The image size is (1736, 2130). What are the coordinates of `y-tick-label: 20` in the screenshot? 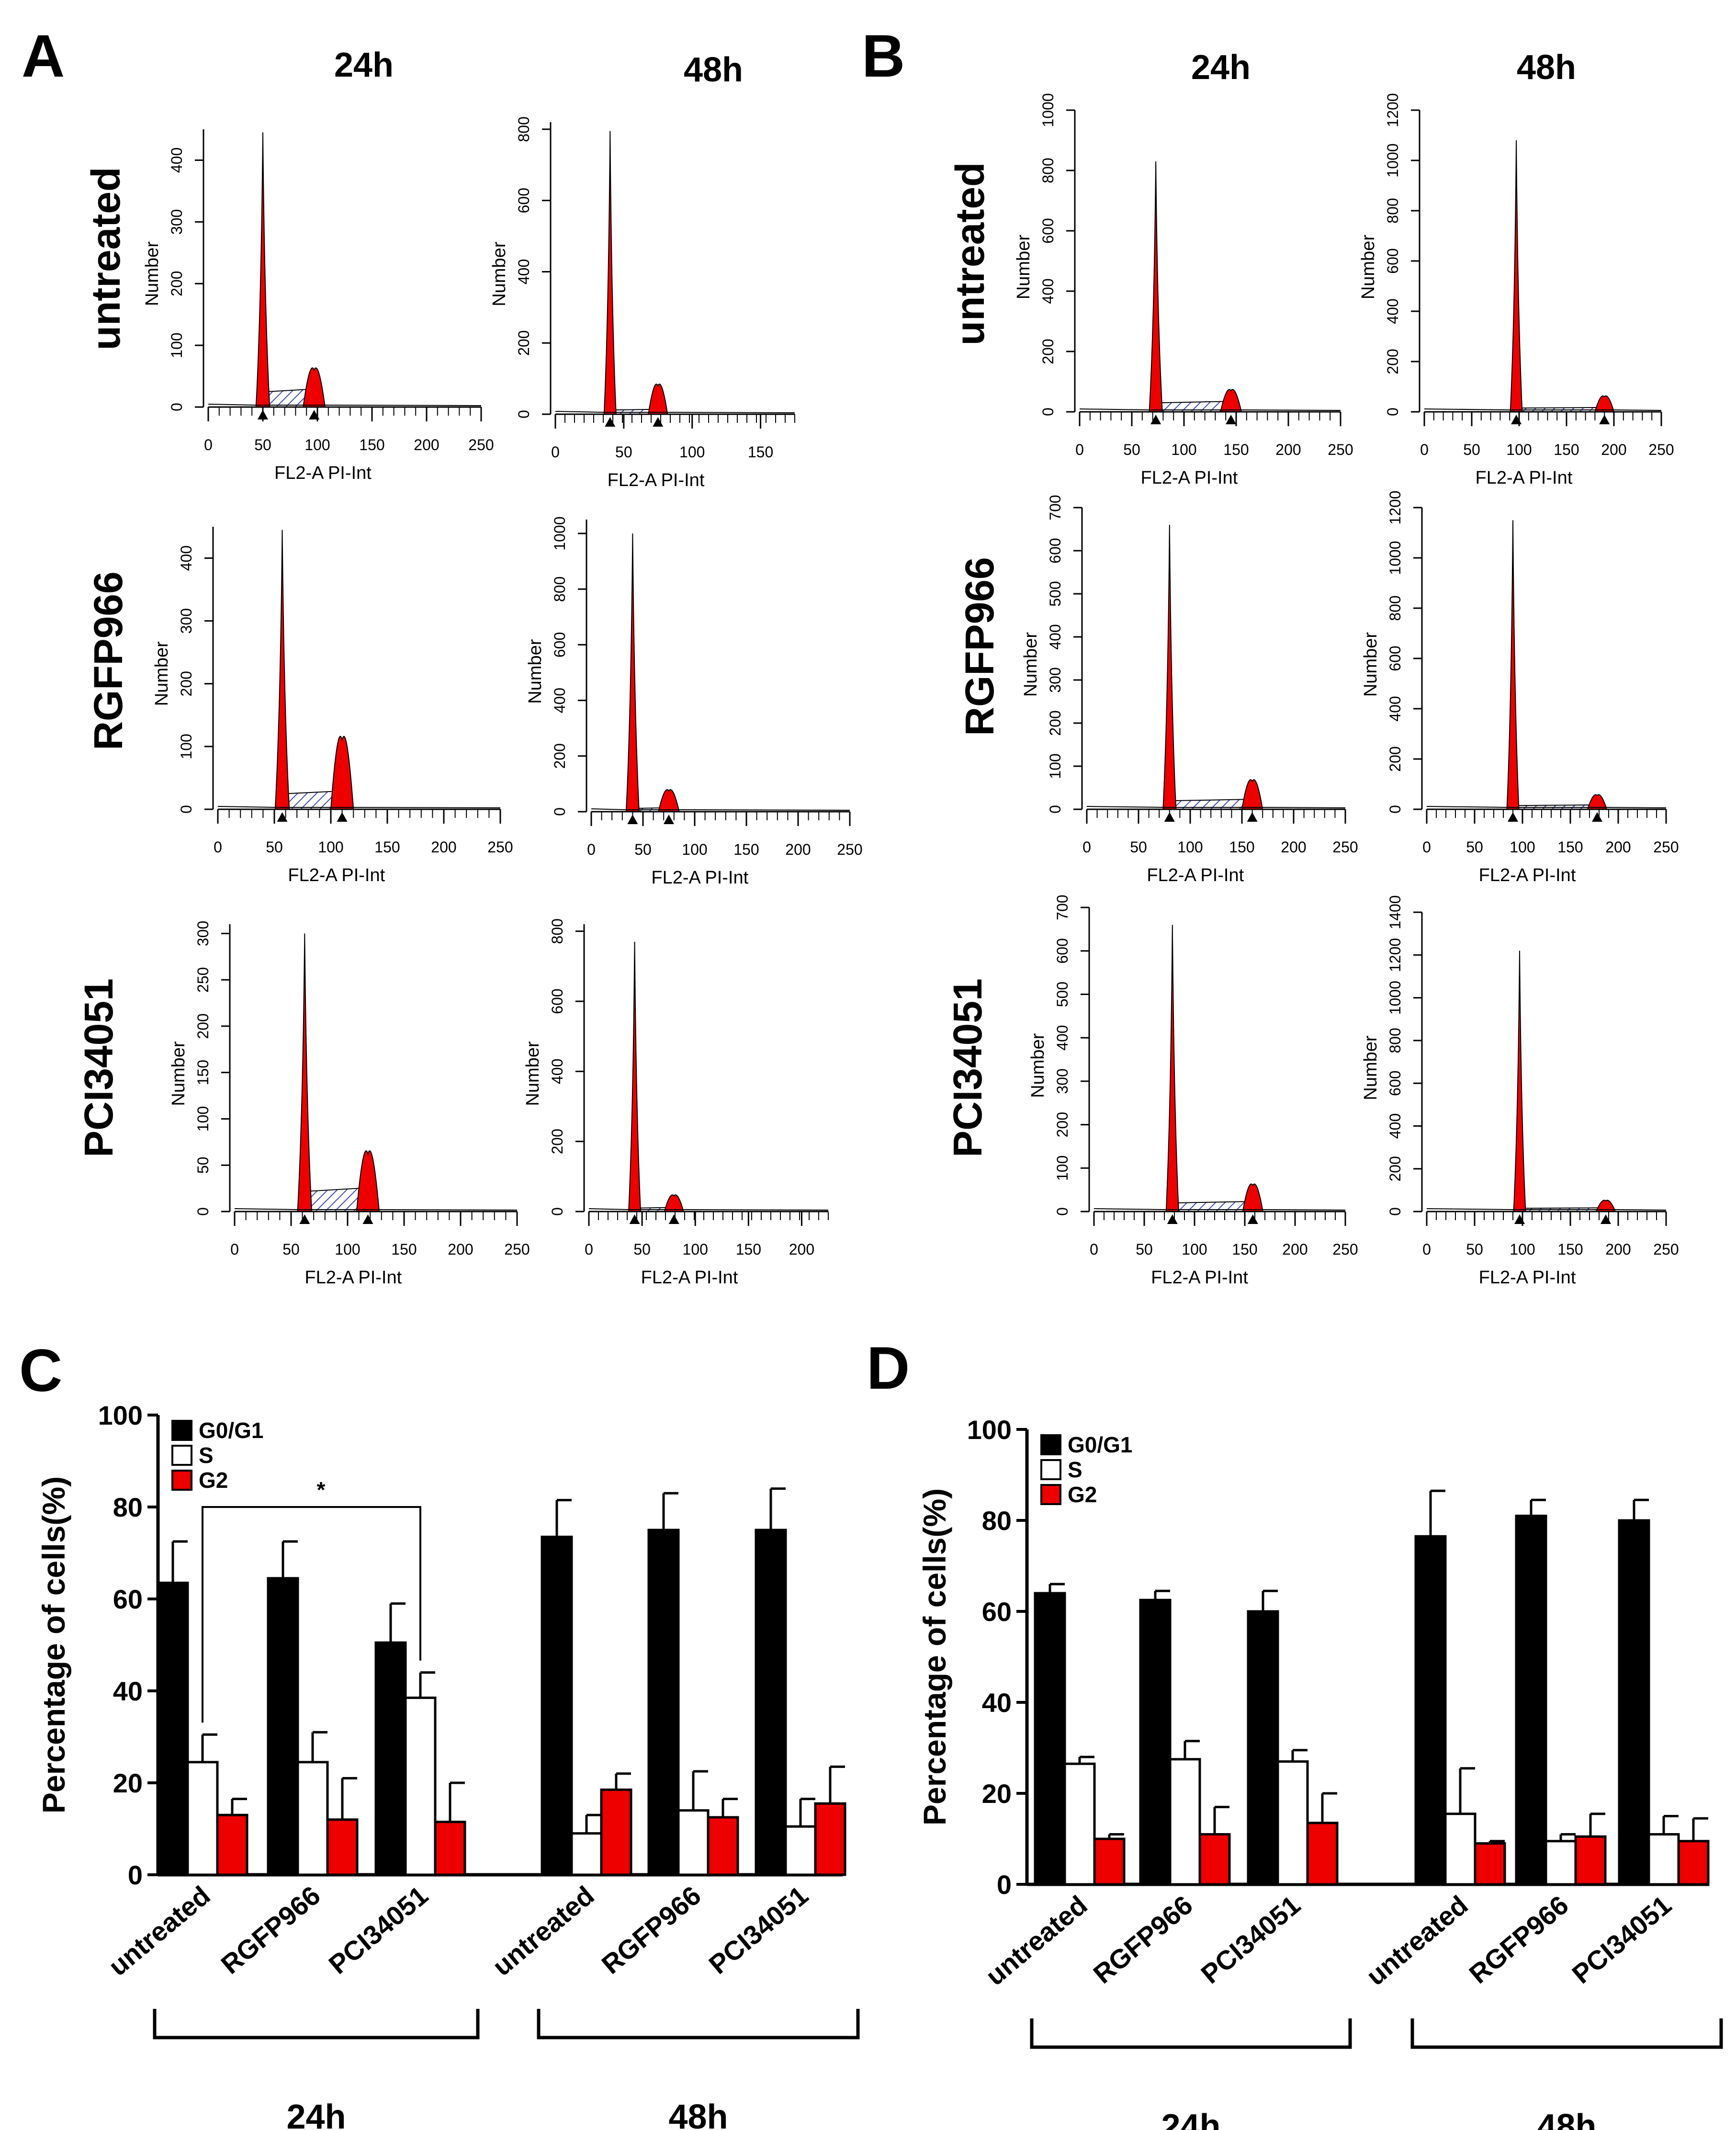 It's located at (997, 1794).